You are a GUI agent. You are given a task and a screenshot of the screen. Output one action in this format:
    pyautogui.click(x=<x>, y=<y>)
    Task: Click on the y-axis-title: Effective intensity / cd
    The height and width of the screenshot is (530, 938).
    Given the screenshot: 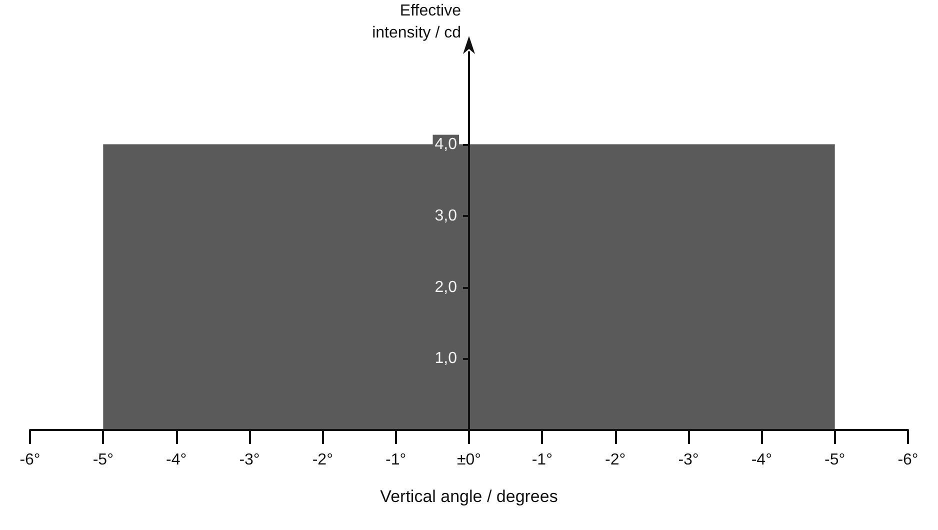 What is the action you would take?
    pyautogui.click(x=417, y=22)
    